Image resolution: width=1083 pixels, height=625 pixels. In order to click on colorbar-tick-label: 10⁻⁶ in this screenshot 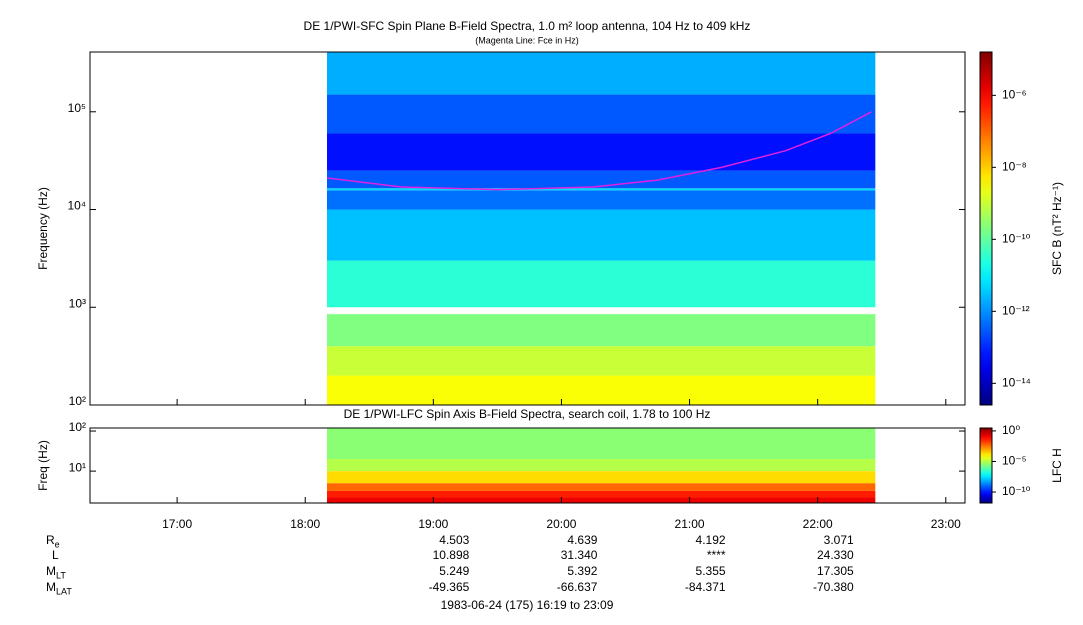, I will do `click(1014, 95)`.